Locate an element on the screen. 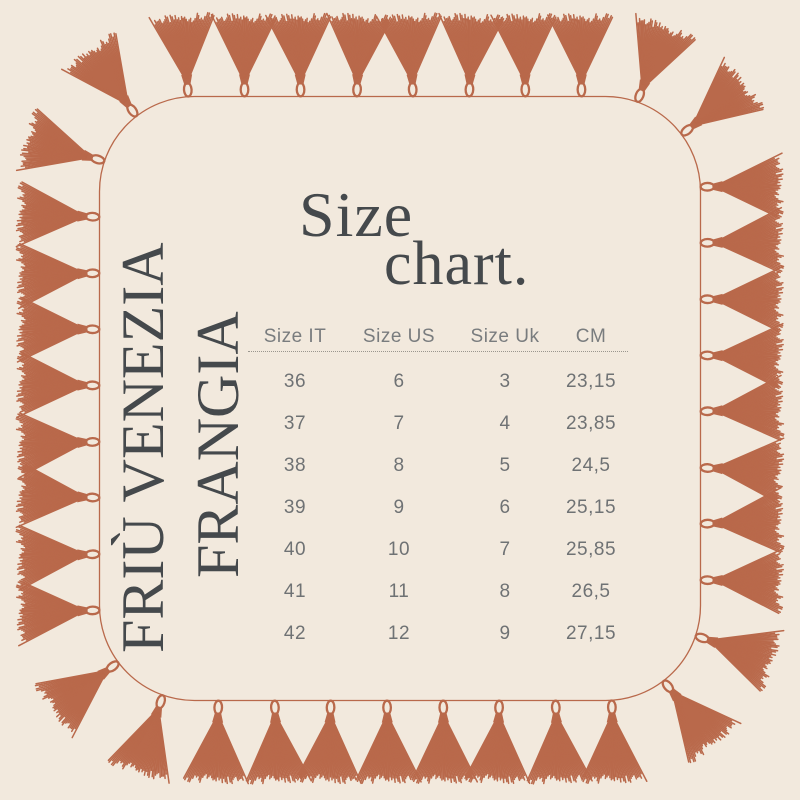 Image resolution: width=800 pixels, height=800 pixels. table-row: 39 9 6 25,15 is located at coordinates (438, 508).